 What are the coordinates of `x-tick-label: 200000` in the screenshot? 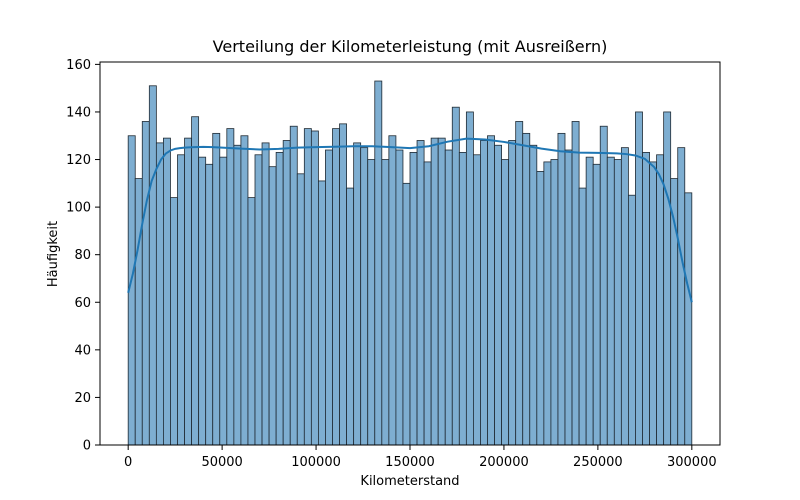 It's located at (504, 462).